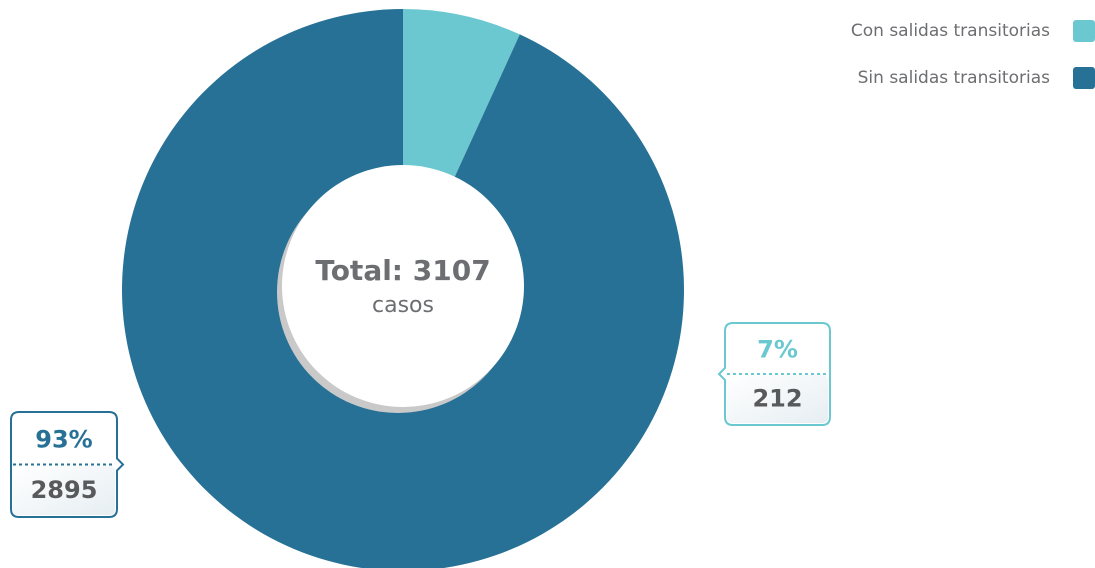 The width and height of the screenshot is (1095, 568). I want to click on center-sublabel: casos, so click(403, 305).